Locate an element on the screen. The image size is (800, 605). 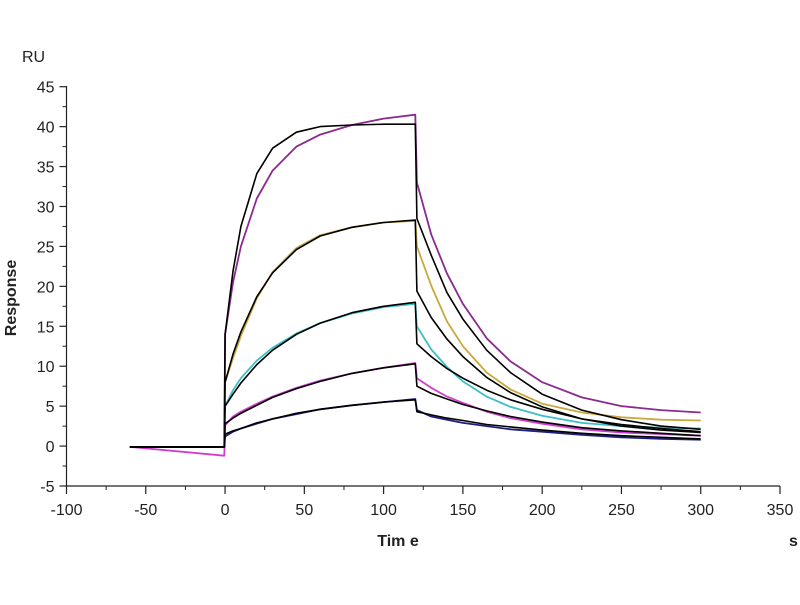
y-tick-label: 15 is located at coordinates (46, 327).